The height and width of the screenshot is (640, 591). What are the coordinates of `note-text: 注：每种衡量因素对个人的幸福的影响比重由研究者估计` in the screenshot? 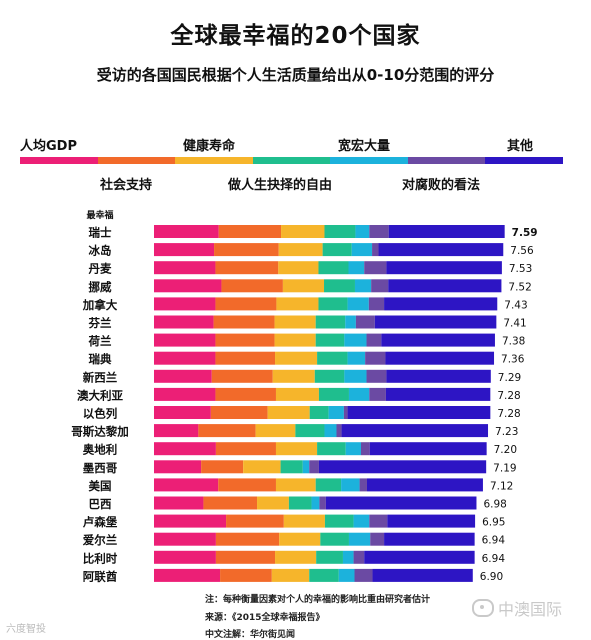 It's located at (318, 600).